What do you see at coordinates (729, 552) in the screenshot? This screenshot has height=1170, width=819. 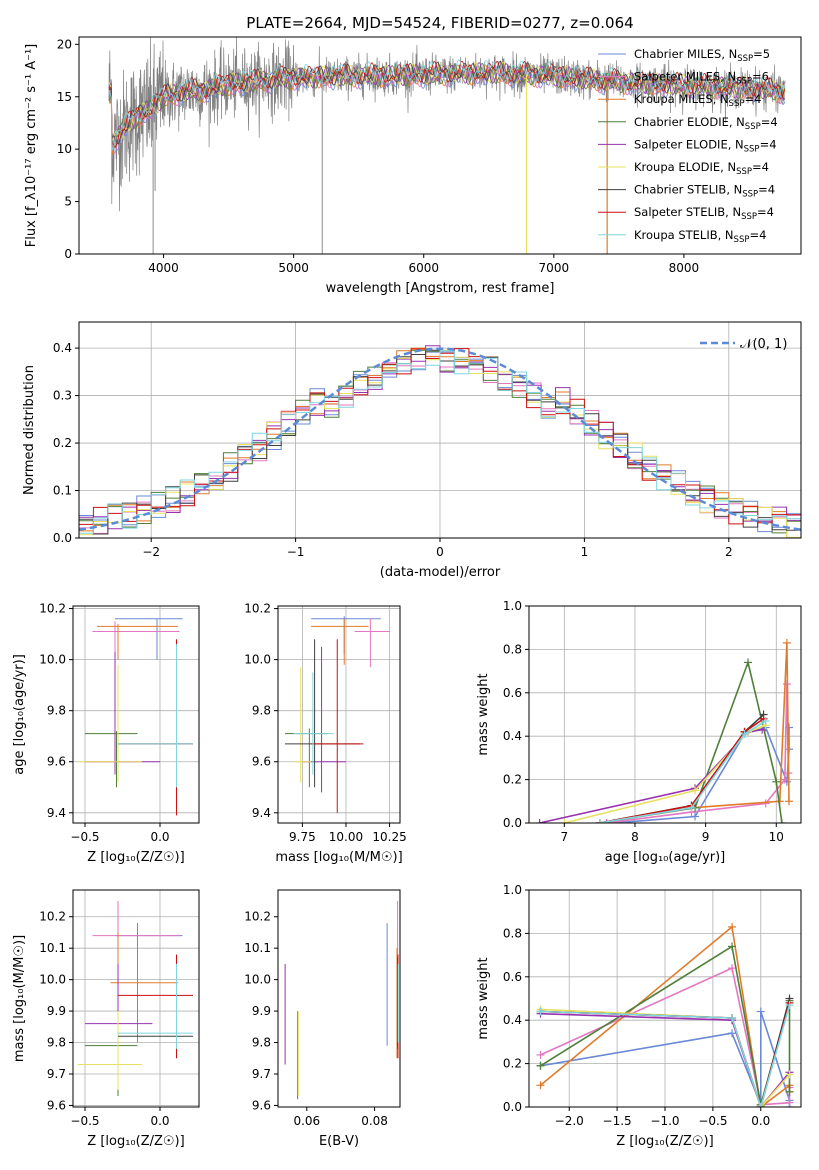 I see `x-tick-label: 2` at bounding box center [729, 552].